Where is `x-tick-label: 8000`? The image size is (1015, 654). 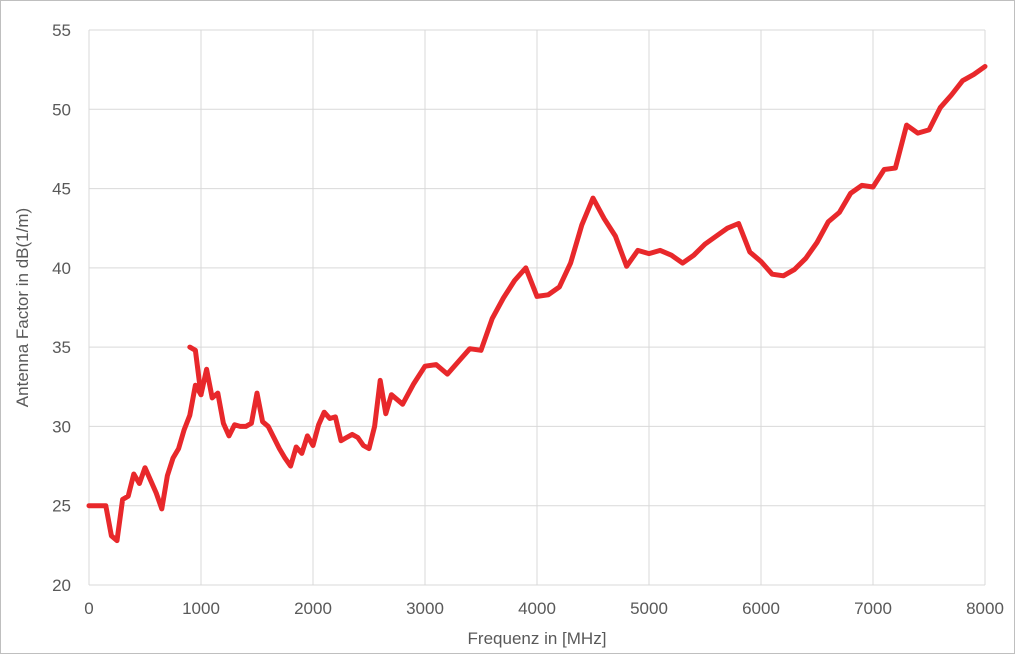 x-tick-label: 8000 is located at coordinates (985, 608).